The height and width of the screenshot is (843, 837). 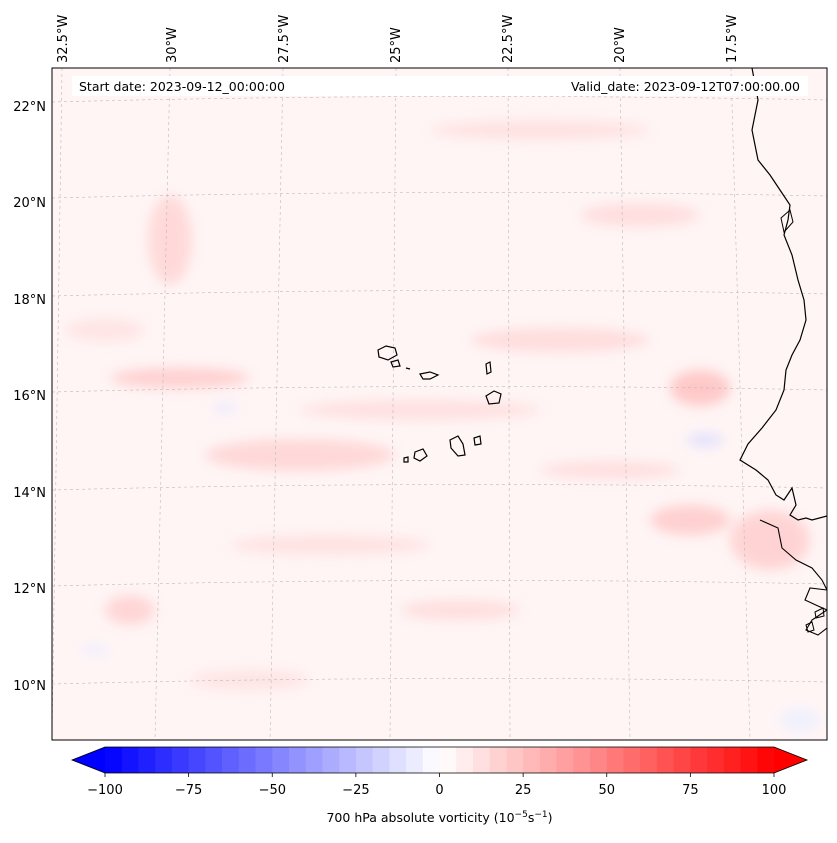 I want to click on island-sal, so click(x=488, y=368).